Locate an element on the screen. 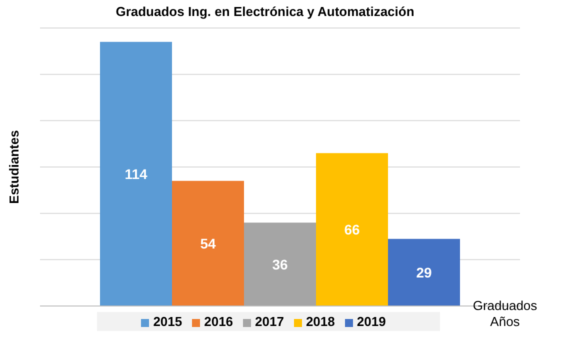 The width and height of the screenshot is (567, 341). data-label: 66 is located at coordinates (352, 230).